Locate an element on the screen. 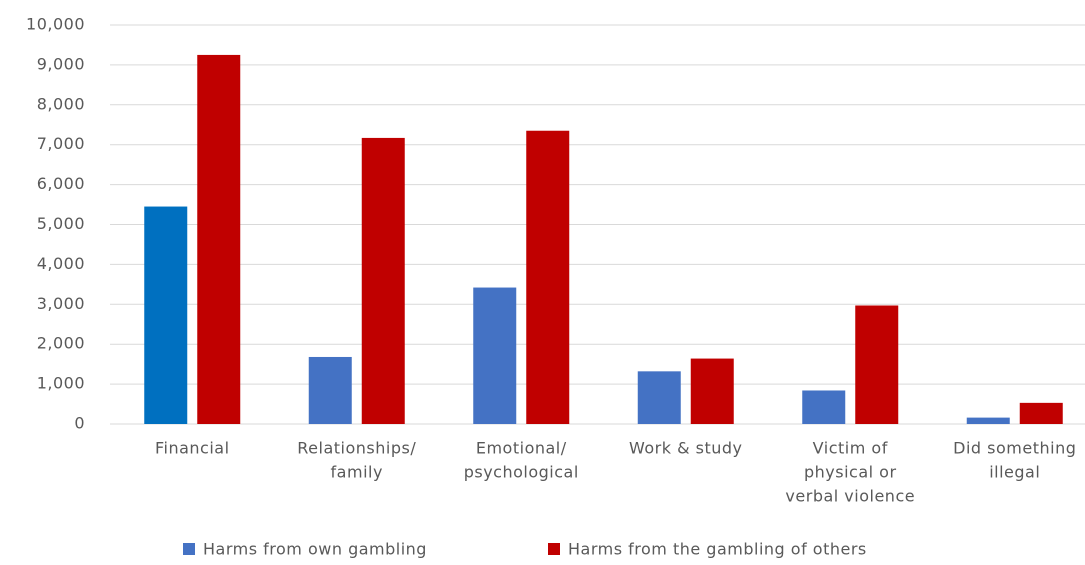  x-tick-label: Victim of is located at coordinates (850, 448).